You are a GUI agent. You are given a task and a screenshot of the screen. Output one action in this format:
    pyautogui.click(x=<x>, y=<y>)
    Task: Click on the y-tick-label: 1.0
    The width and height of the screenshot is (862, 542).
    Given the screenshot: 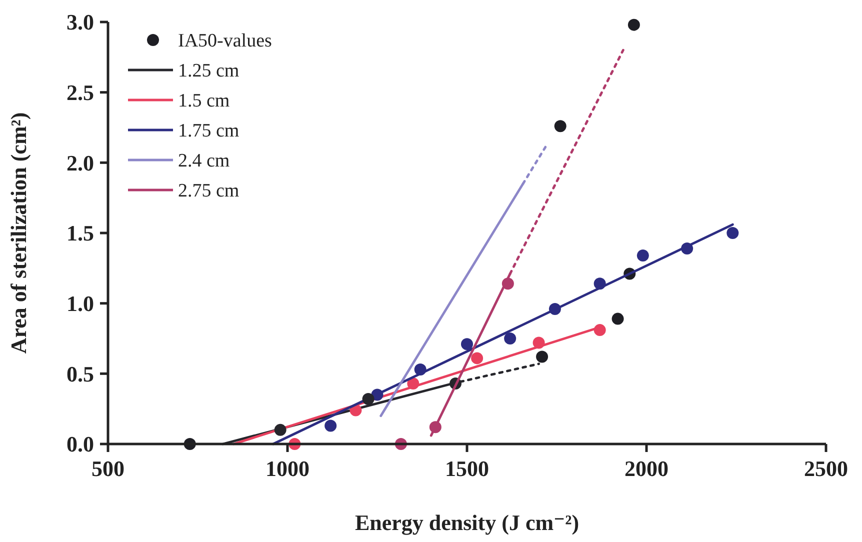 What is the action you would take?
    pyautogui.click(x=80, y=303)
    